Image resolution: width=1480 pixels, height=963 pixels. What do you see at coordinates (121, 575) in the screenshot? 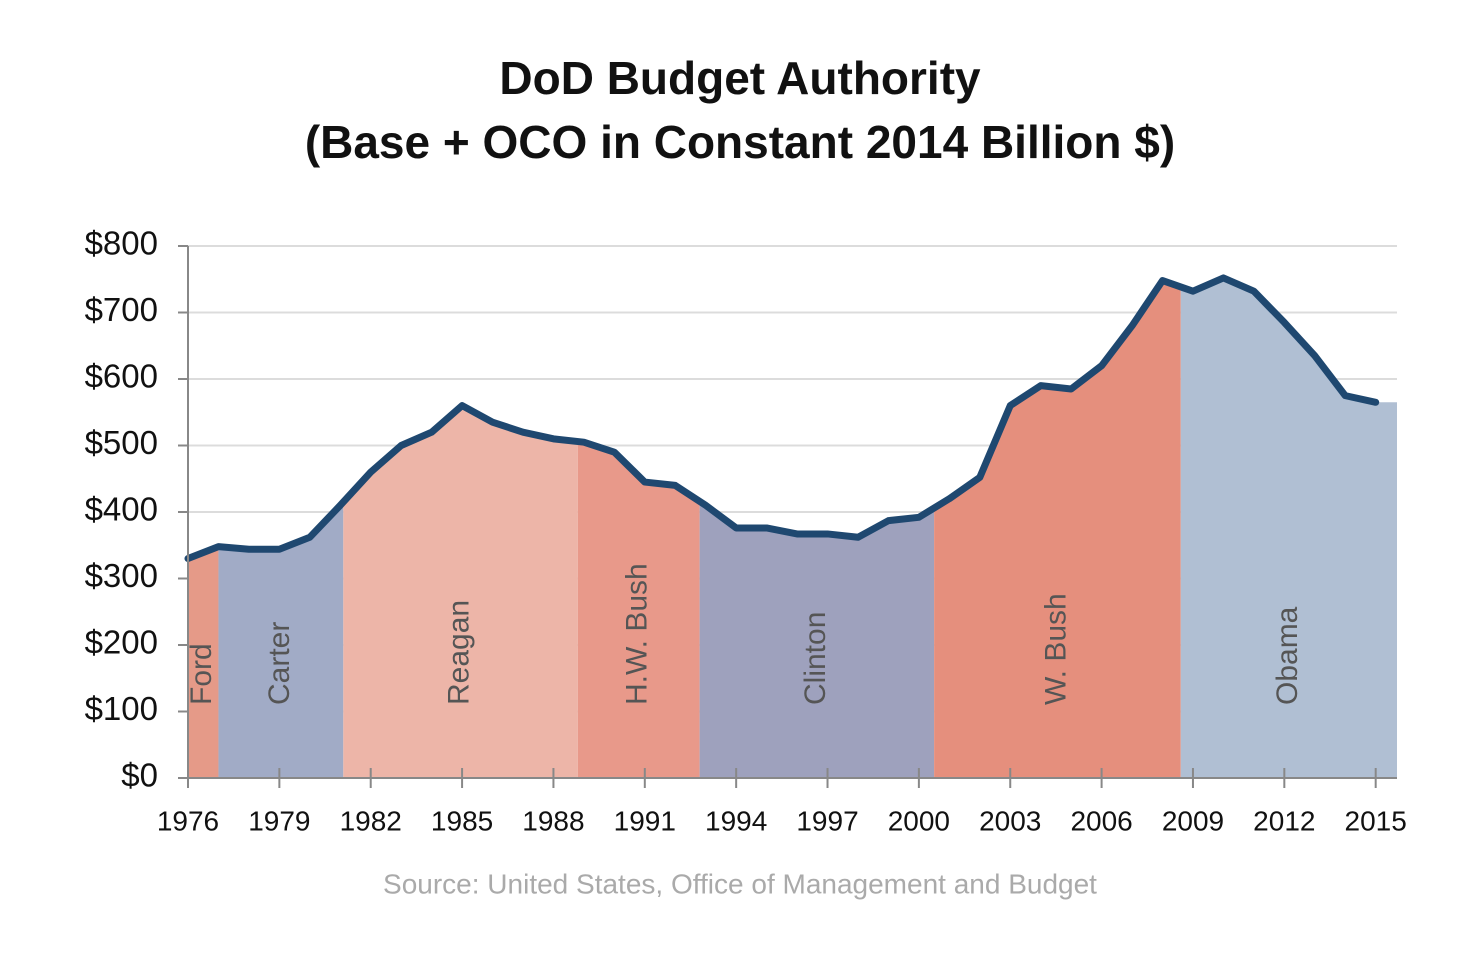
I see `y-tick-label: $300` at bounding box center [121, 575].